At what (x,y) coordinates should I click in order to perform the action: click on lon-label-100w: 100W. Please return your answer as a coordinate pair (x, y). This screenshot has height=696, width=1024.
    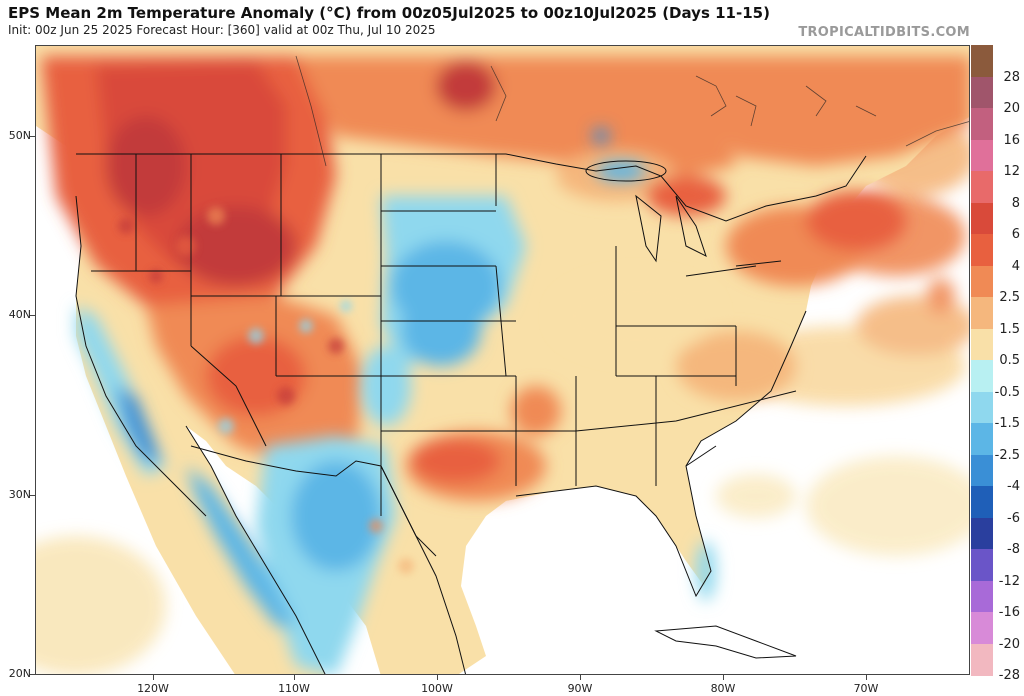
    Looking at the image, I should click on (437, 688).